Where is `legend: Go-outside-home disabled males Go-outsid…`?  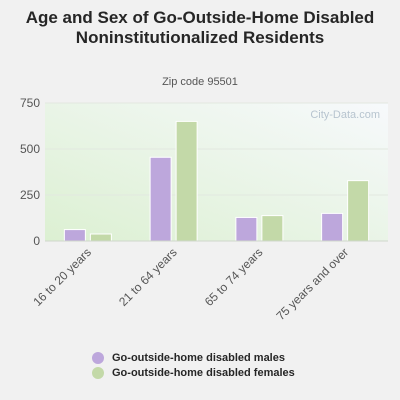 legend: Go-outside-home disabled males Go-outsid… is located at coordinates (193, 365).